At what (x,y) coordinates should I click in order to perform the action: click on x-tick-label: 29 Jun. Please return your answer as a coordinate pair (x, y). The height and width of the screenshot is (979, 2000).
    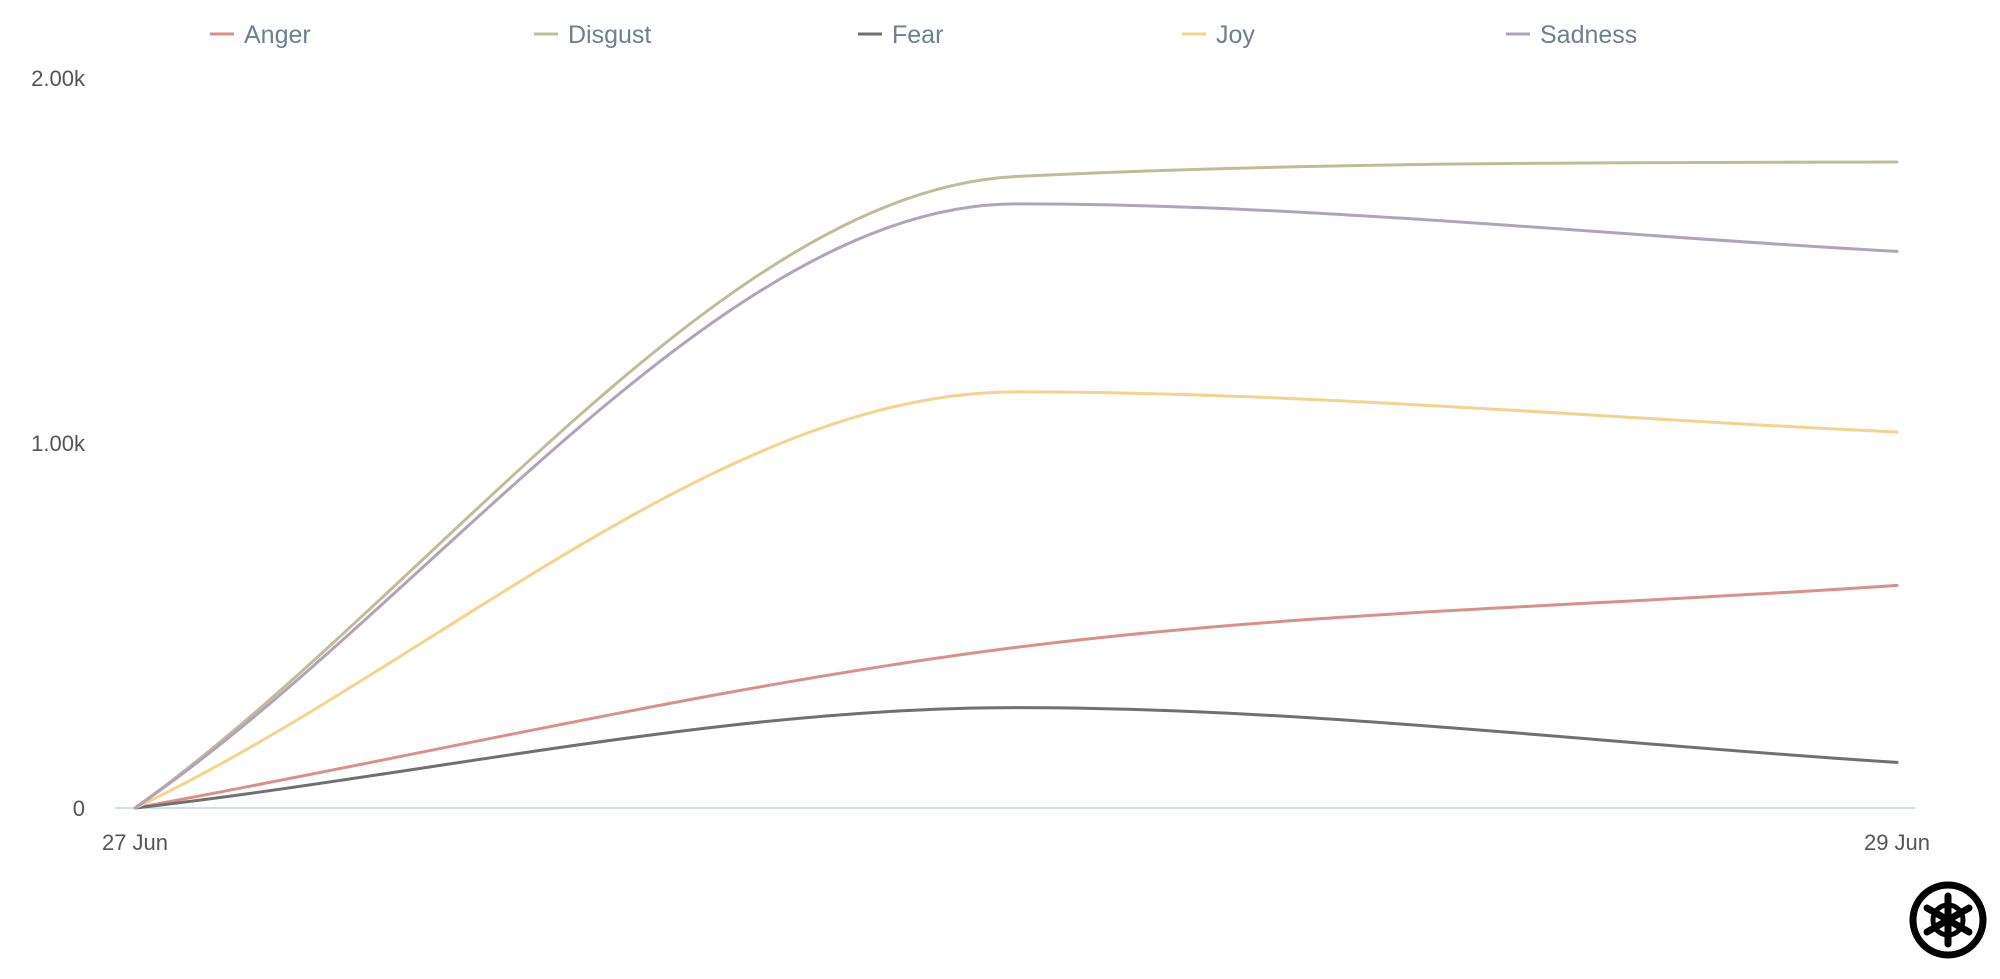
    Looking at the image, I should click on (1897, 842).